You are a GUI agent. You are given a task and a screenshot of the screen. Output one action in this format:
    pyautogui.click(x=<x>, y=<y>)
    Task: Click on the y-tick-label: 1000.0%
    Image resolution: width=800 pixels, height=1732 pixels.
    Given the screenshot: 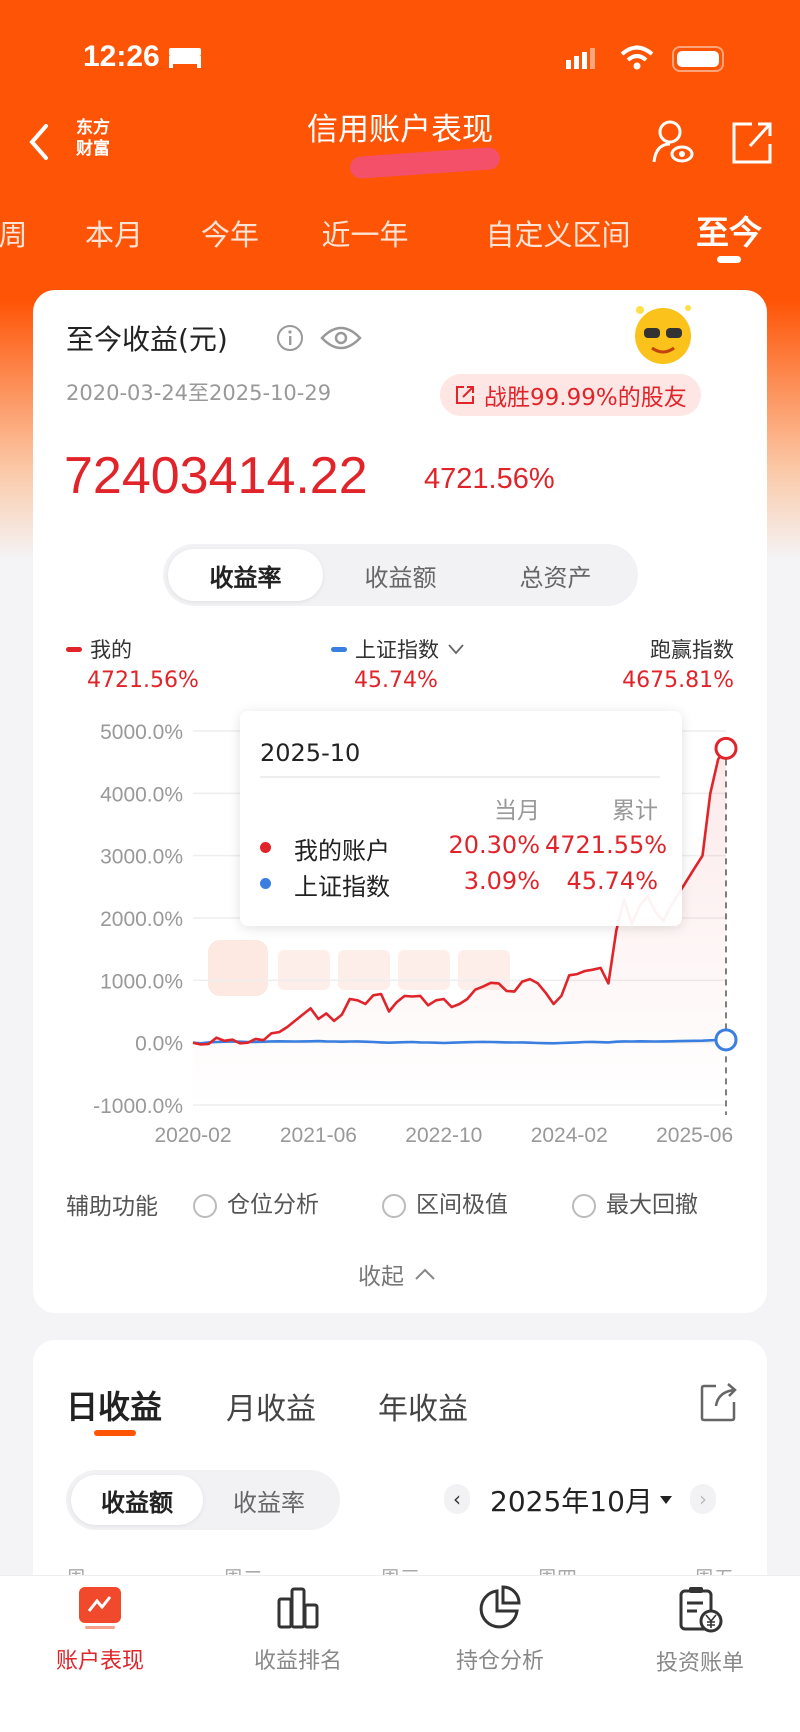 What is the action you would take?
    pyautogui.click(x=141, y=981)
    